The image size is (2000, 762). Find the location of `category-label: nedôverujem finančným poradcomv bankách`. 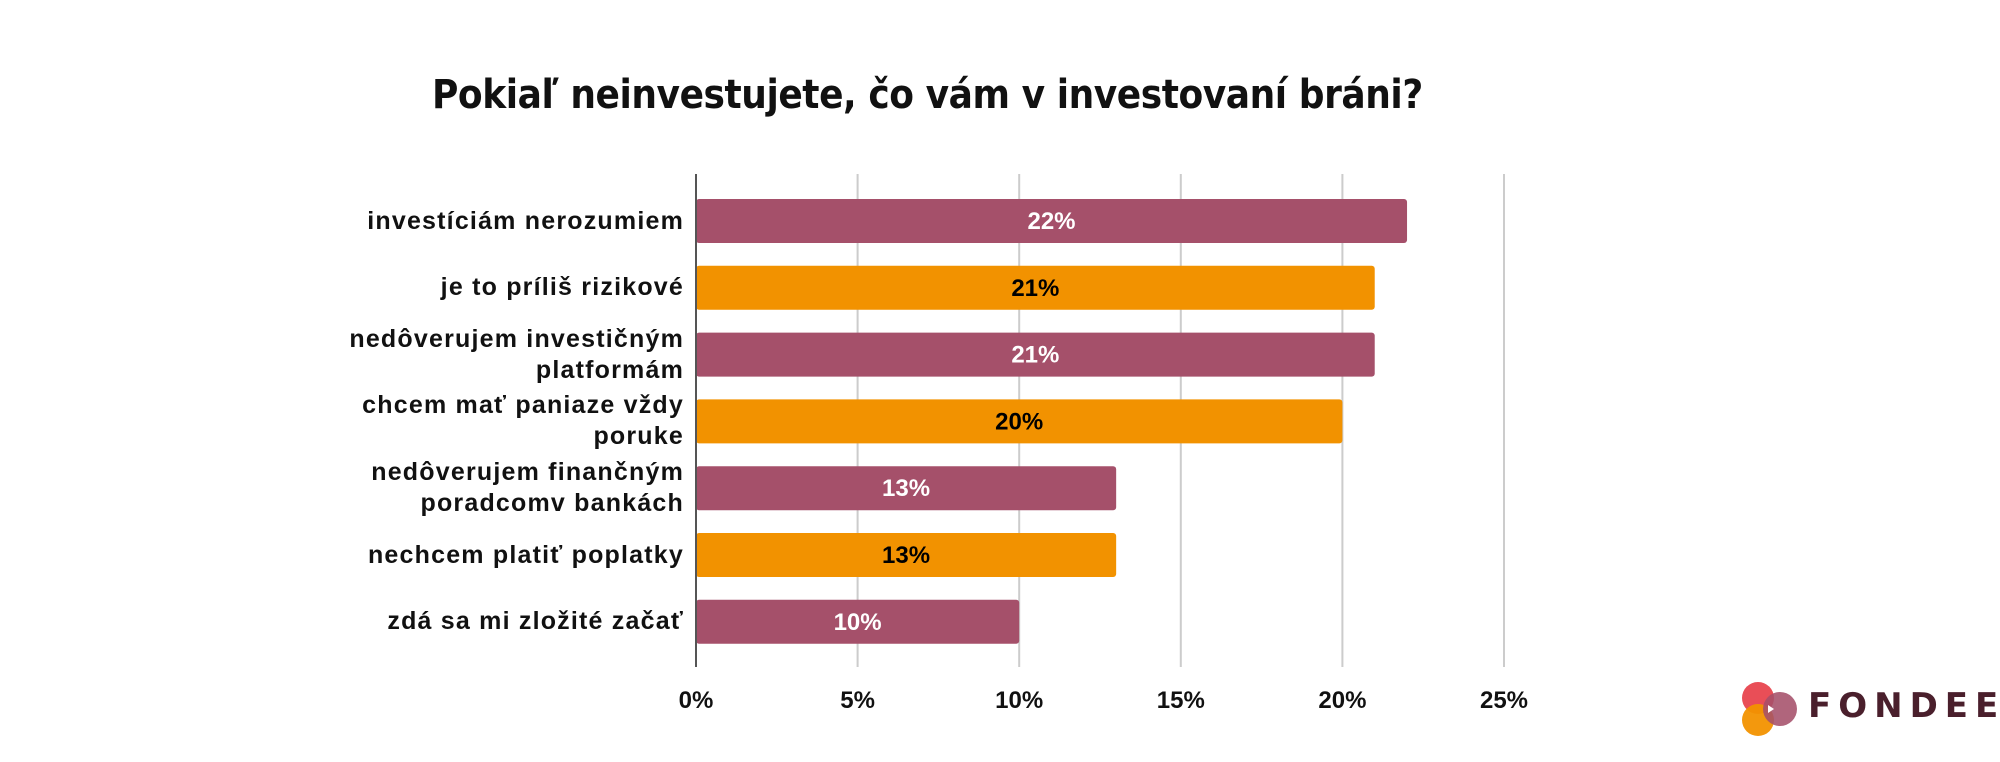

category-label: nedôverujem finančným poradcomv bankách is located at coordinates (474, 488).